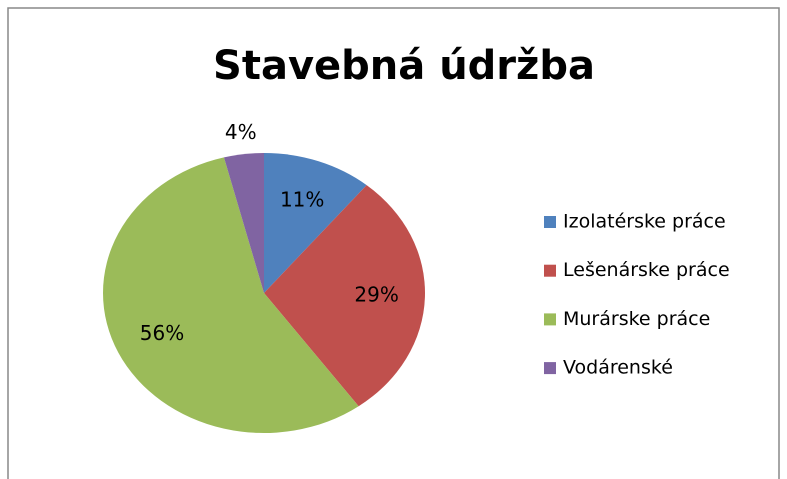  Describe the element at coordinates (302, 199) in the screenshot. I see `data-label: 11%` at that location.